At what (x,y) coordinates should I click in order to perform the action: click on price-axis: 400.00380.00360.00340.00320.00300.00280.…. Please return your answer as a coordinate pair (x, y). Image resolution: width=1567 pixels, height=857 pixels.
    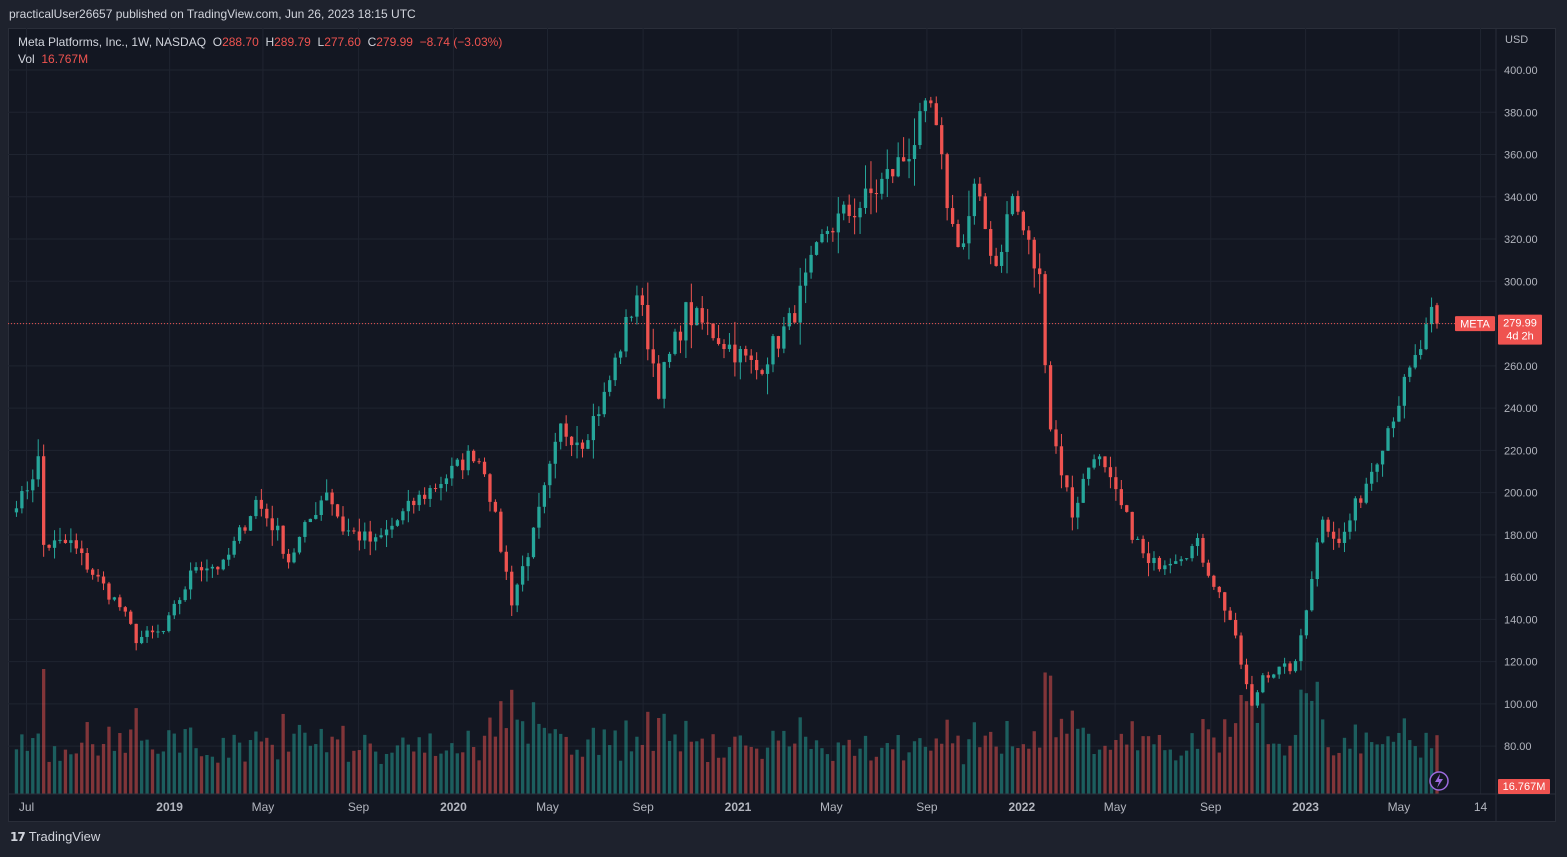
    Looking at the image, I should click on (1521, 409).